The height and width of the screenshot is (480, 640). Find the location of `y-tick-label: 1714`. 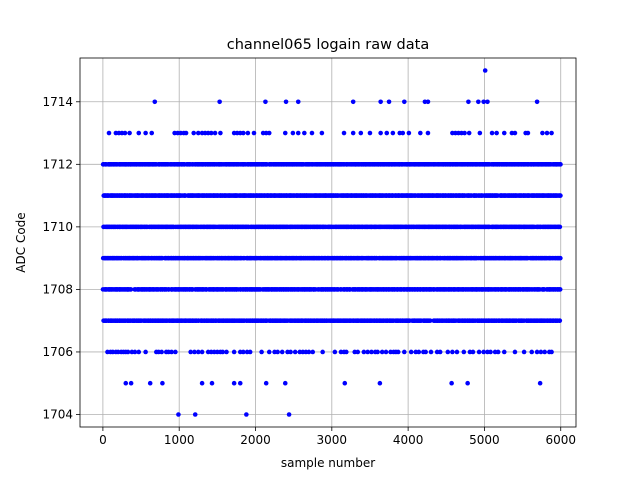

y-tick-label: 1714 is located at coordinates (57, 102).